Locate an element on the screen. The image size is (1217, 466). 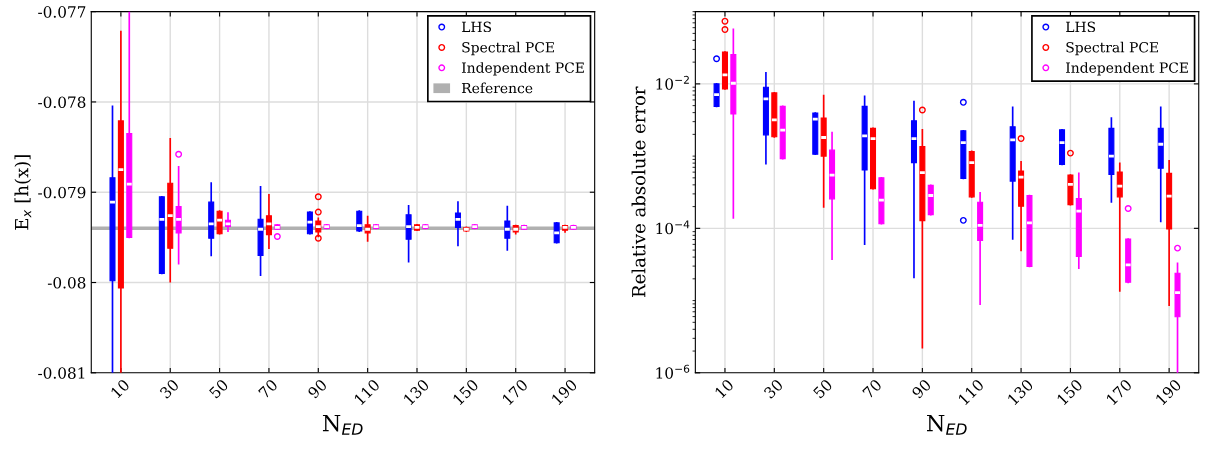
y-tick-label: 10$^{−2}$ is located at coordinates (672, 82).